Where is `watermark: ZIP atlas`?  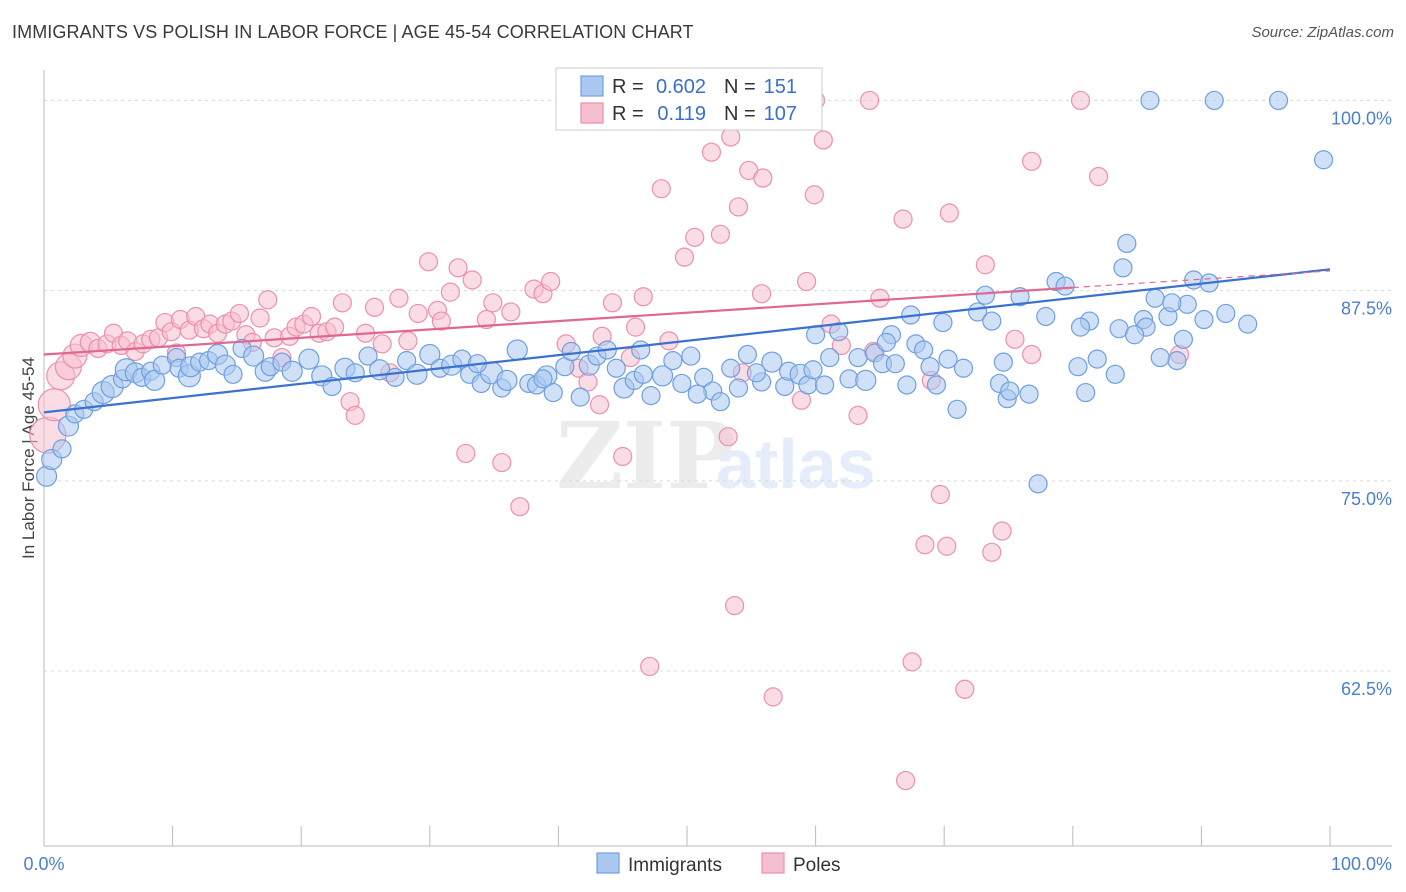 watermark: ZIP atlas is located at coordinates (716, 456).